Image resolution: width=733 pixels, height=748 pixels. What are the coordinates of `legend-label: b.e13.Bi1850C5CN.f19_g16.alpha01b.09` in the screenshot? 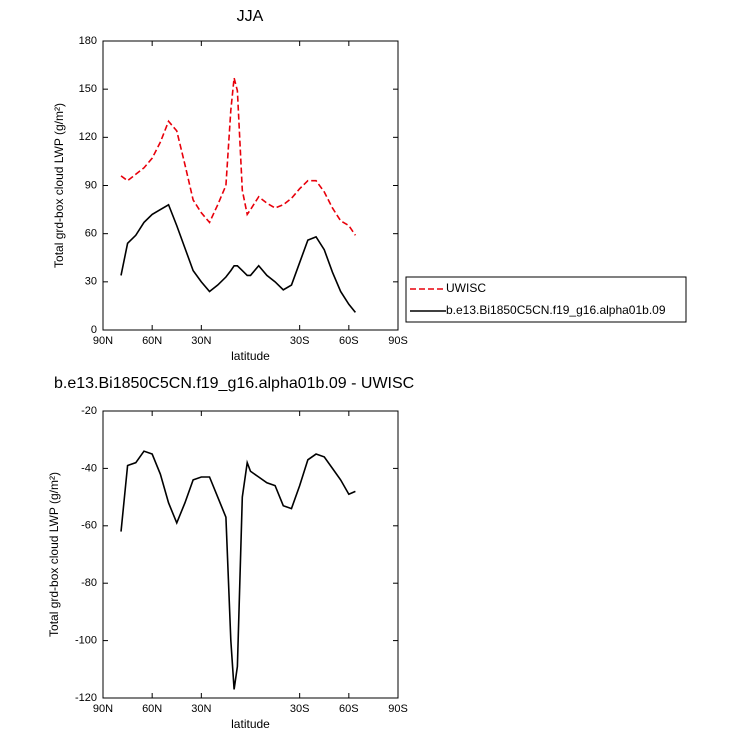 It's located at (556, 310).